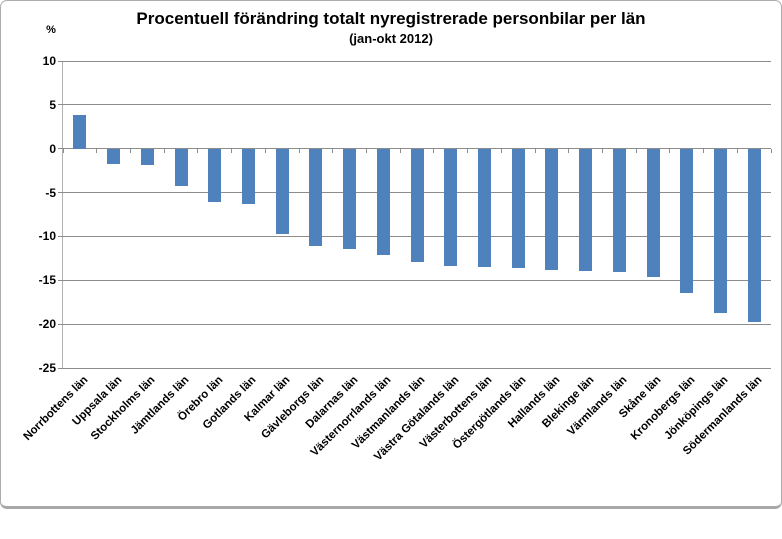  Describe the element at coordinates (51, 30) in the screenshot. I see `y-axis-unit-label: %` at that location.